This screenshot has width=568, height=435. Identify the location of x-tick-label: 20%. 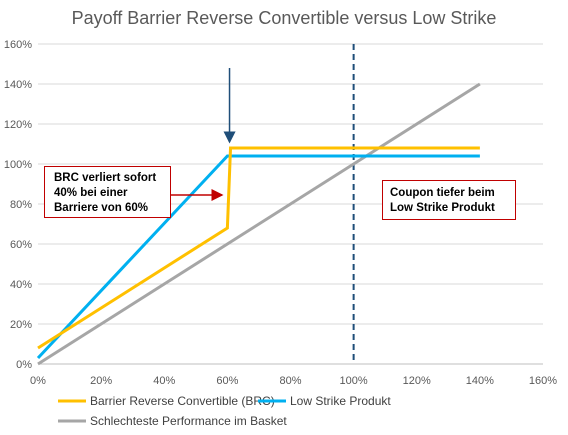
(101, 381).